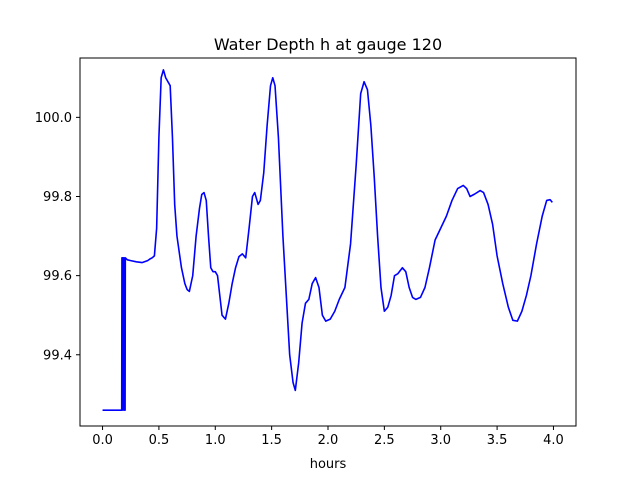  Describe the element at coordinates (53, 118) in the screenshot. I see `y-tick-label: 100.0` at that location.